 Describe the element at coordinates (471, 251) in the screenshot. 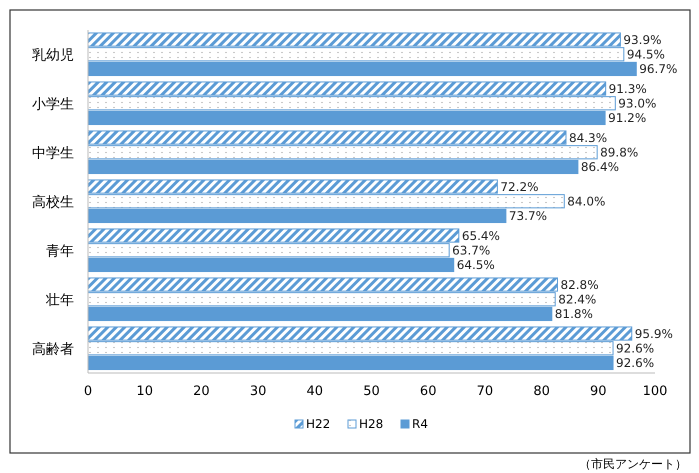

I see `text: 63.7%` at that location.